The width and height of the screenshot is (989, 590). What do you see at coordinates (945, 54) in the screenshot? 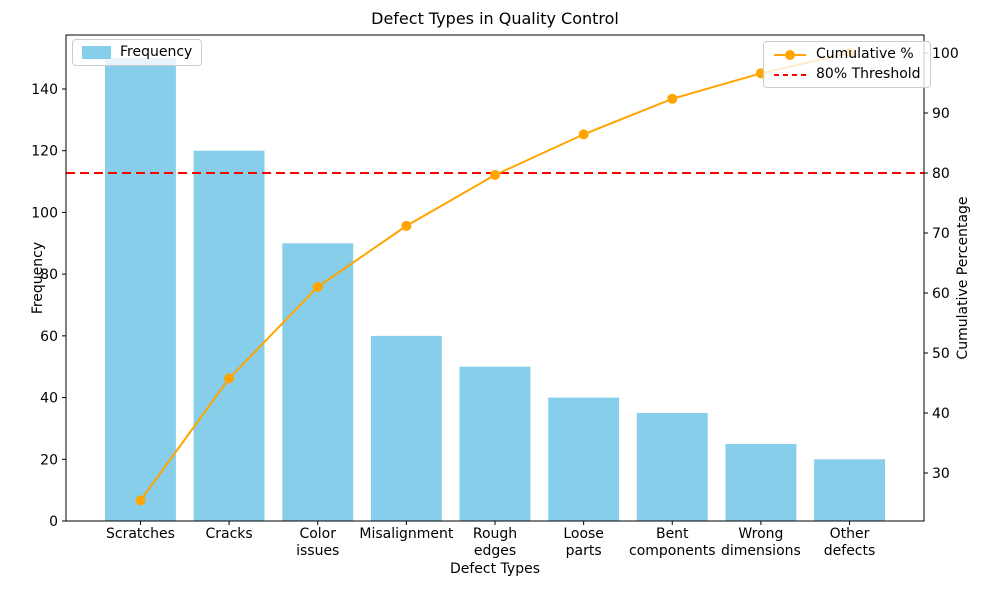
I see `right-tick-label: 100` at bounding box center [945, 54].